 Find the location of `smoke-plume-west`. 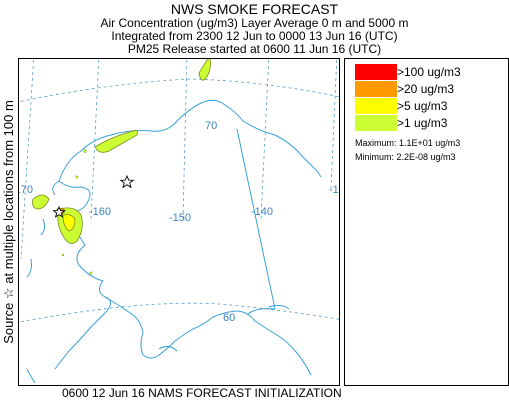

smoke-plume-west is located at coordinates (41, 202).